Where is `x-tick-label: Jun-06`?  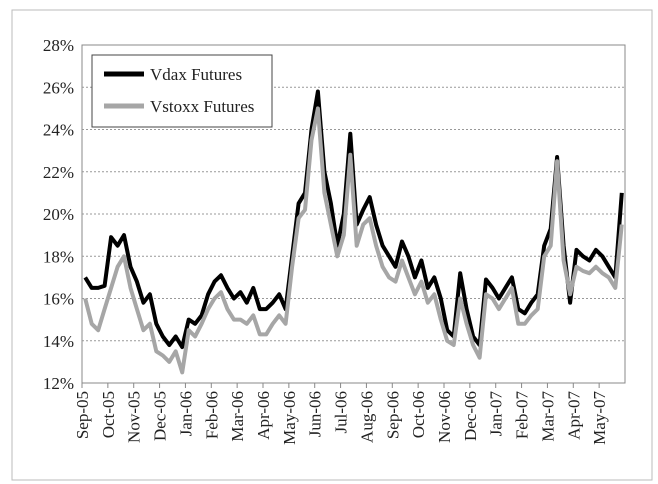 x-tick-label: Jun-06 is located at coordinates (315, 414).